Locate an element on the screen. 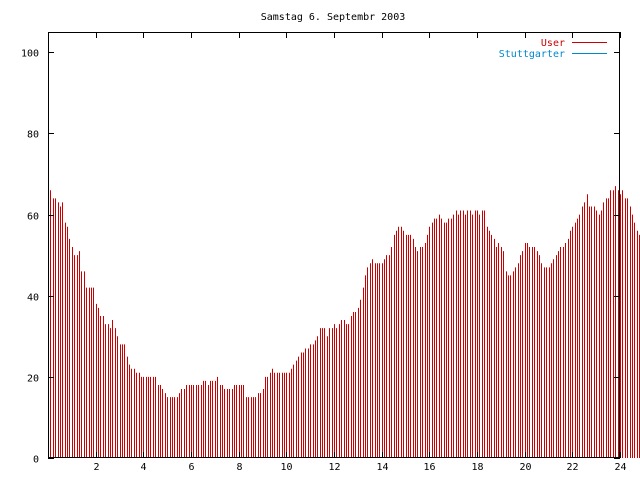 This screenshot has height=480, width=640. x-tick-label: 14 is located at coordinates (382, 467).